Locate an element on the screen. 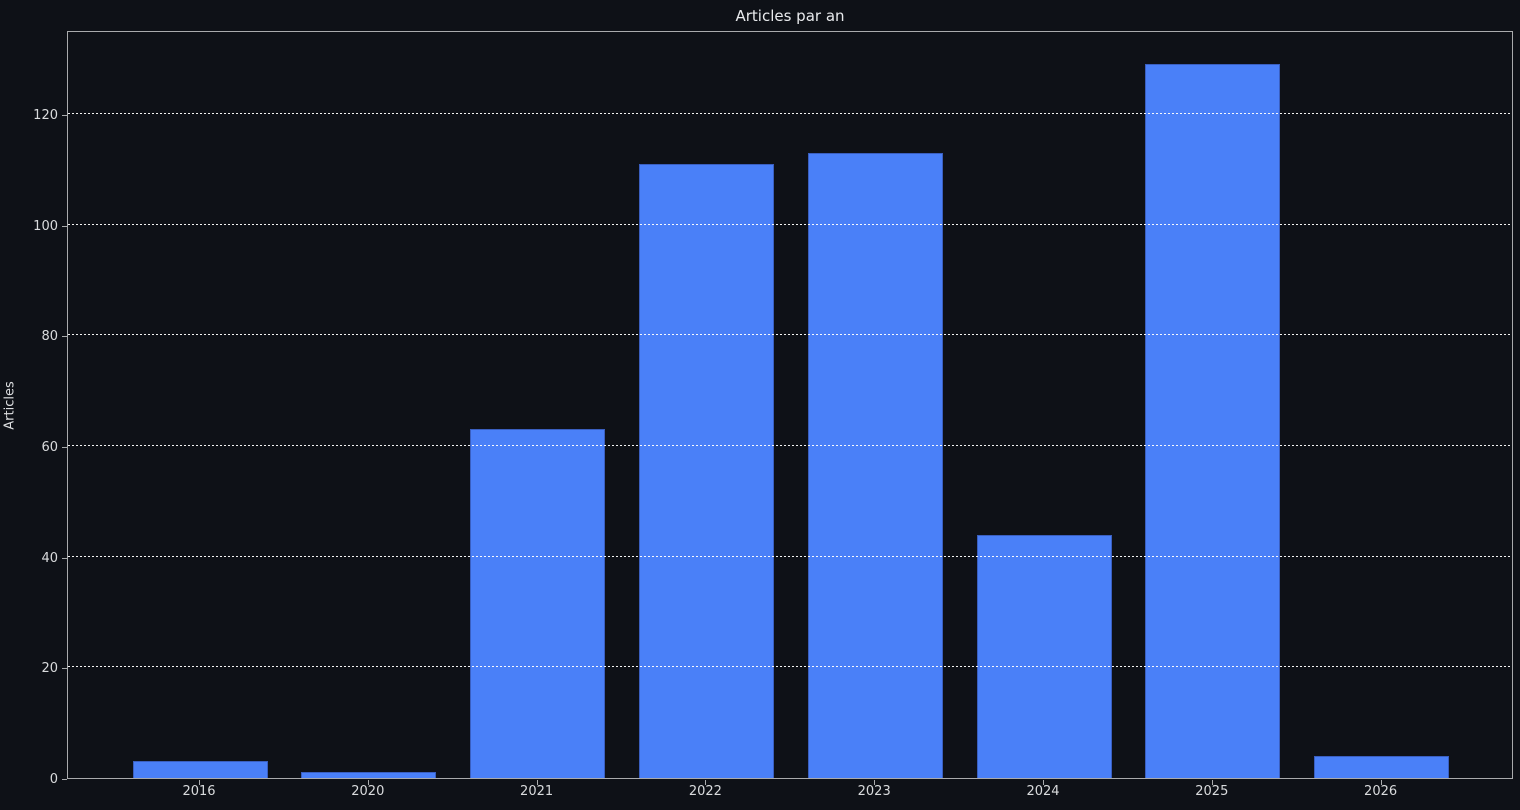  x-tick-label-2025: 2025 is located at coordinates (1212, 791).